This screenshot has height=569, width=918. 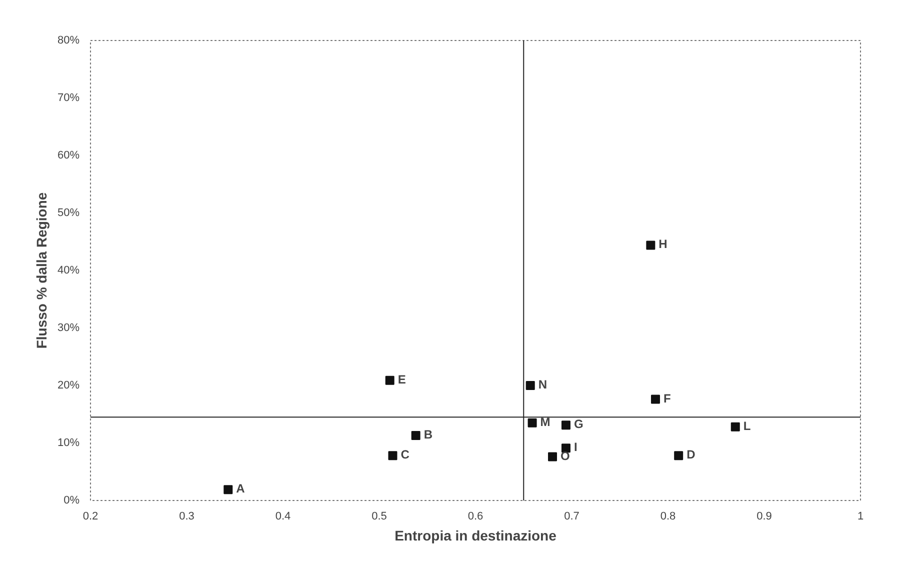 I want to click on annotation: O, so click(x=565, y=455).